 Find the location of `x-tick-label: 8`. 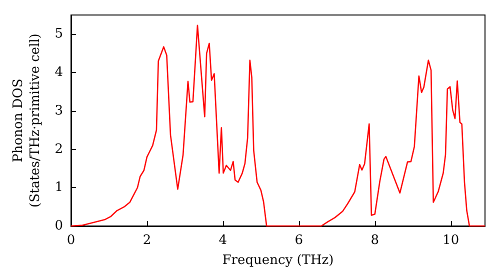

x-tick-label: 8 is located at coordinates (374, 240).